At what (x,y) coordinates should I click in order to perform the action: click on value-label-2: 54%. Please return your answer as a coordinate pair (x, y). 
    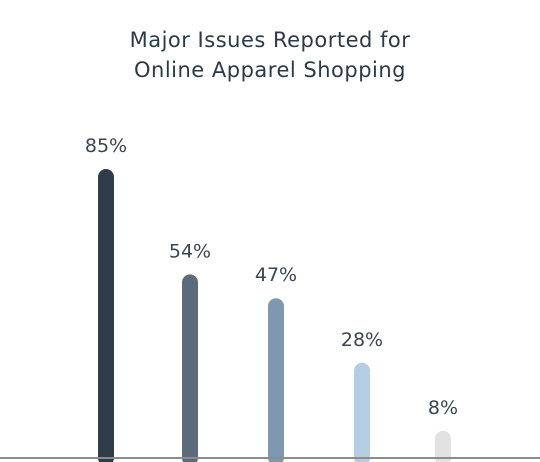
    Looking at the image, I should click on (190, 251).